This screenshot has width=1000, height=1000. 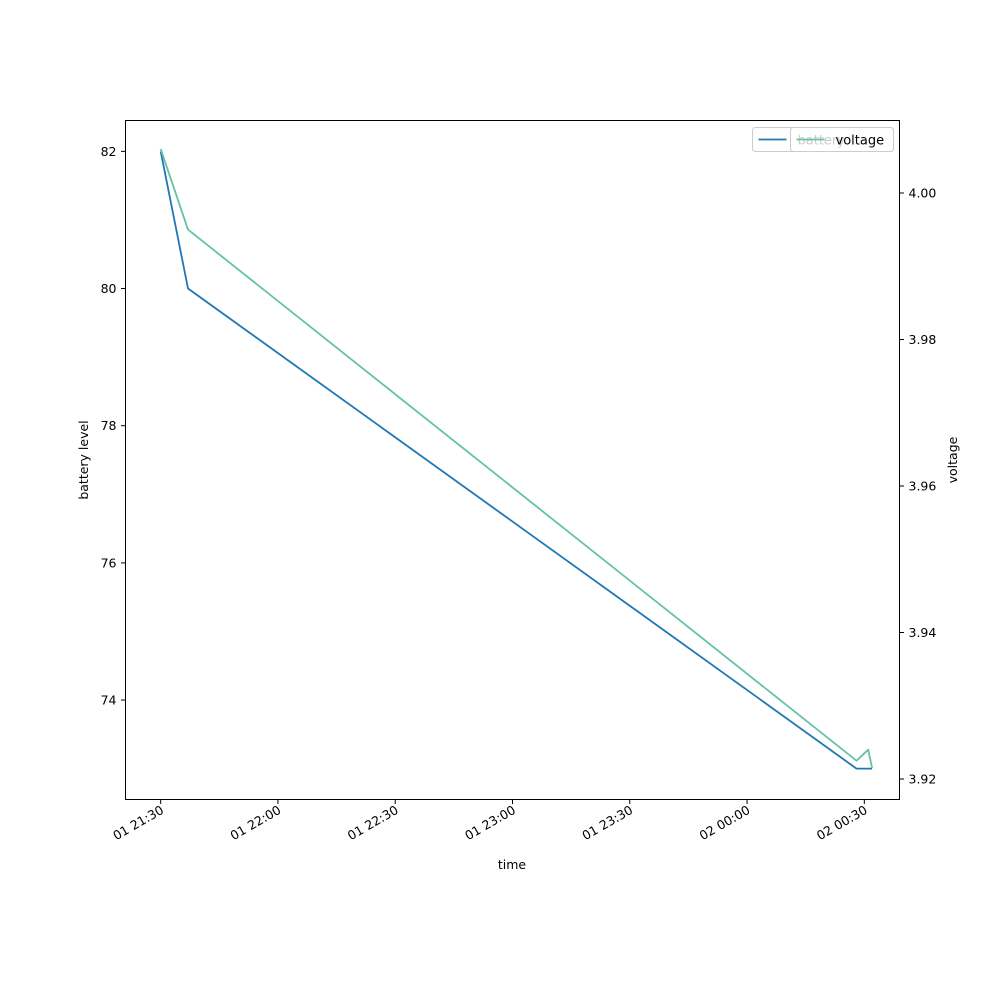 What do you see at coordinates (373, 822) in the screenshot?
I see `x-tick-label: 01 22:30` at bounding box center [373, 822].